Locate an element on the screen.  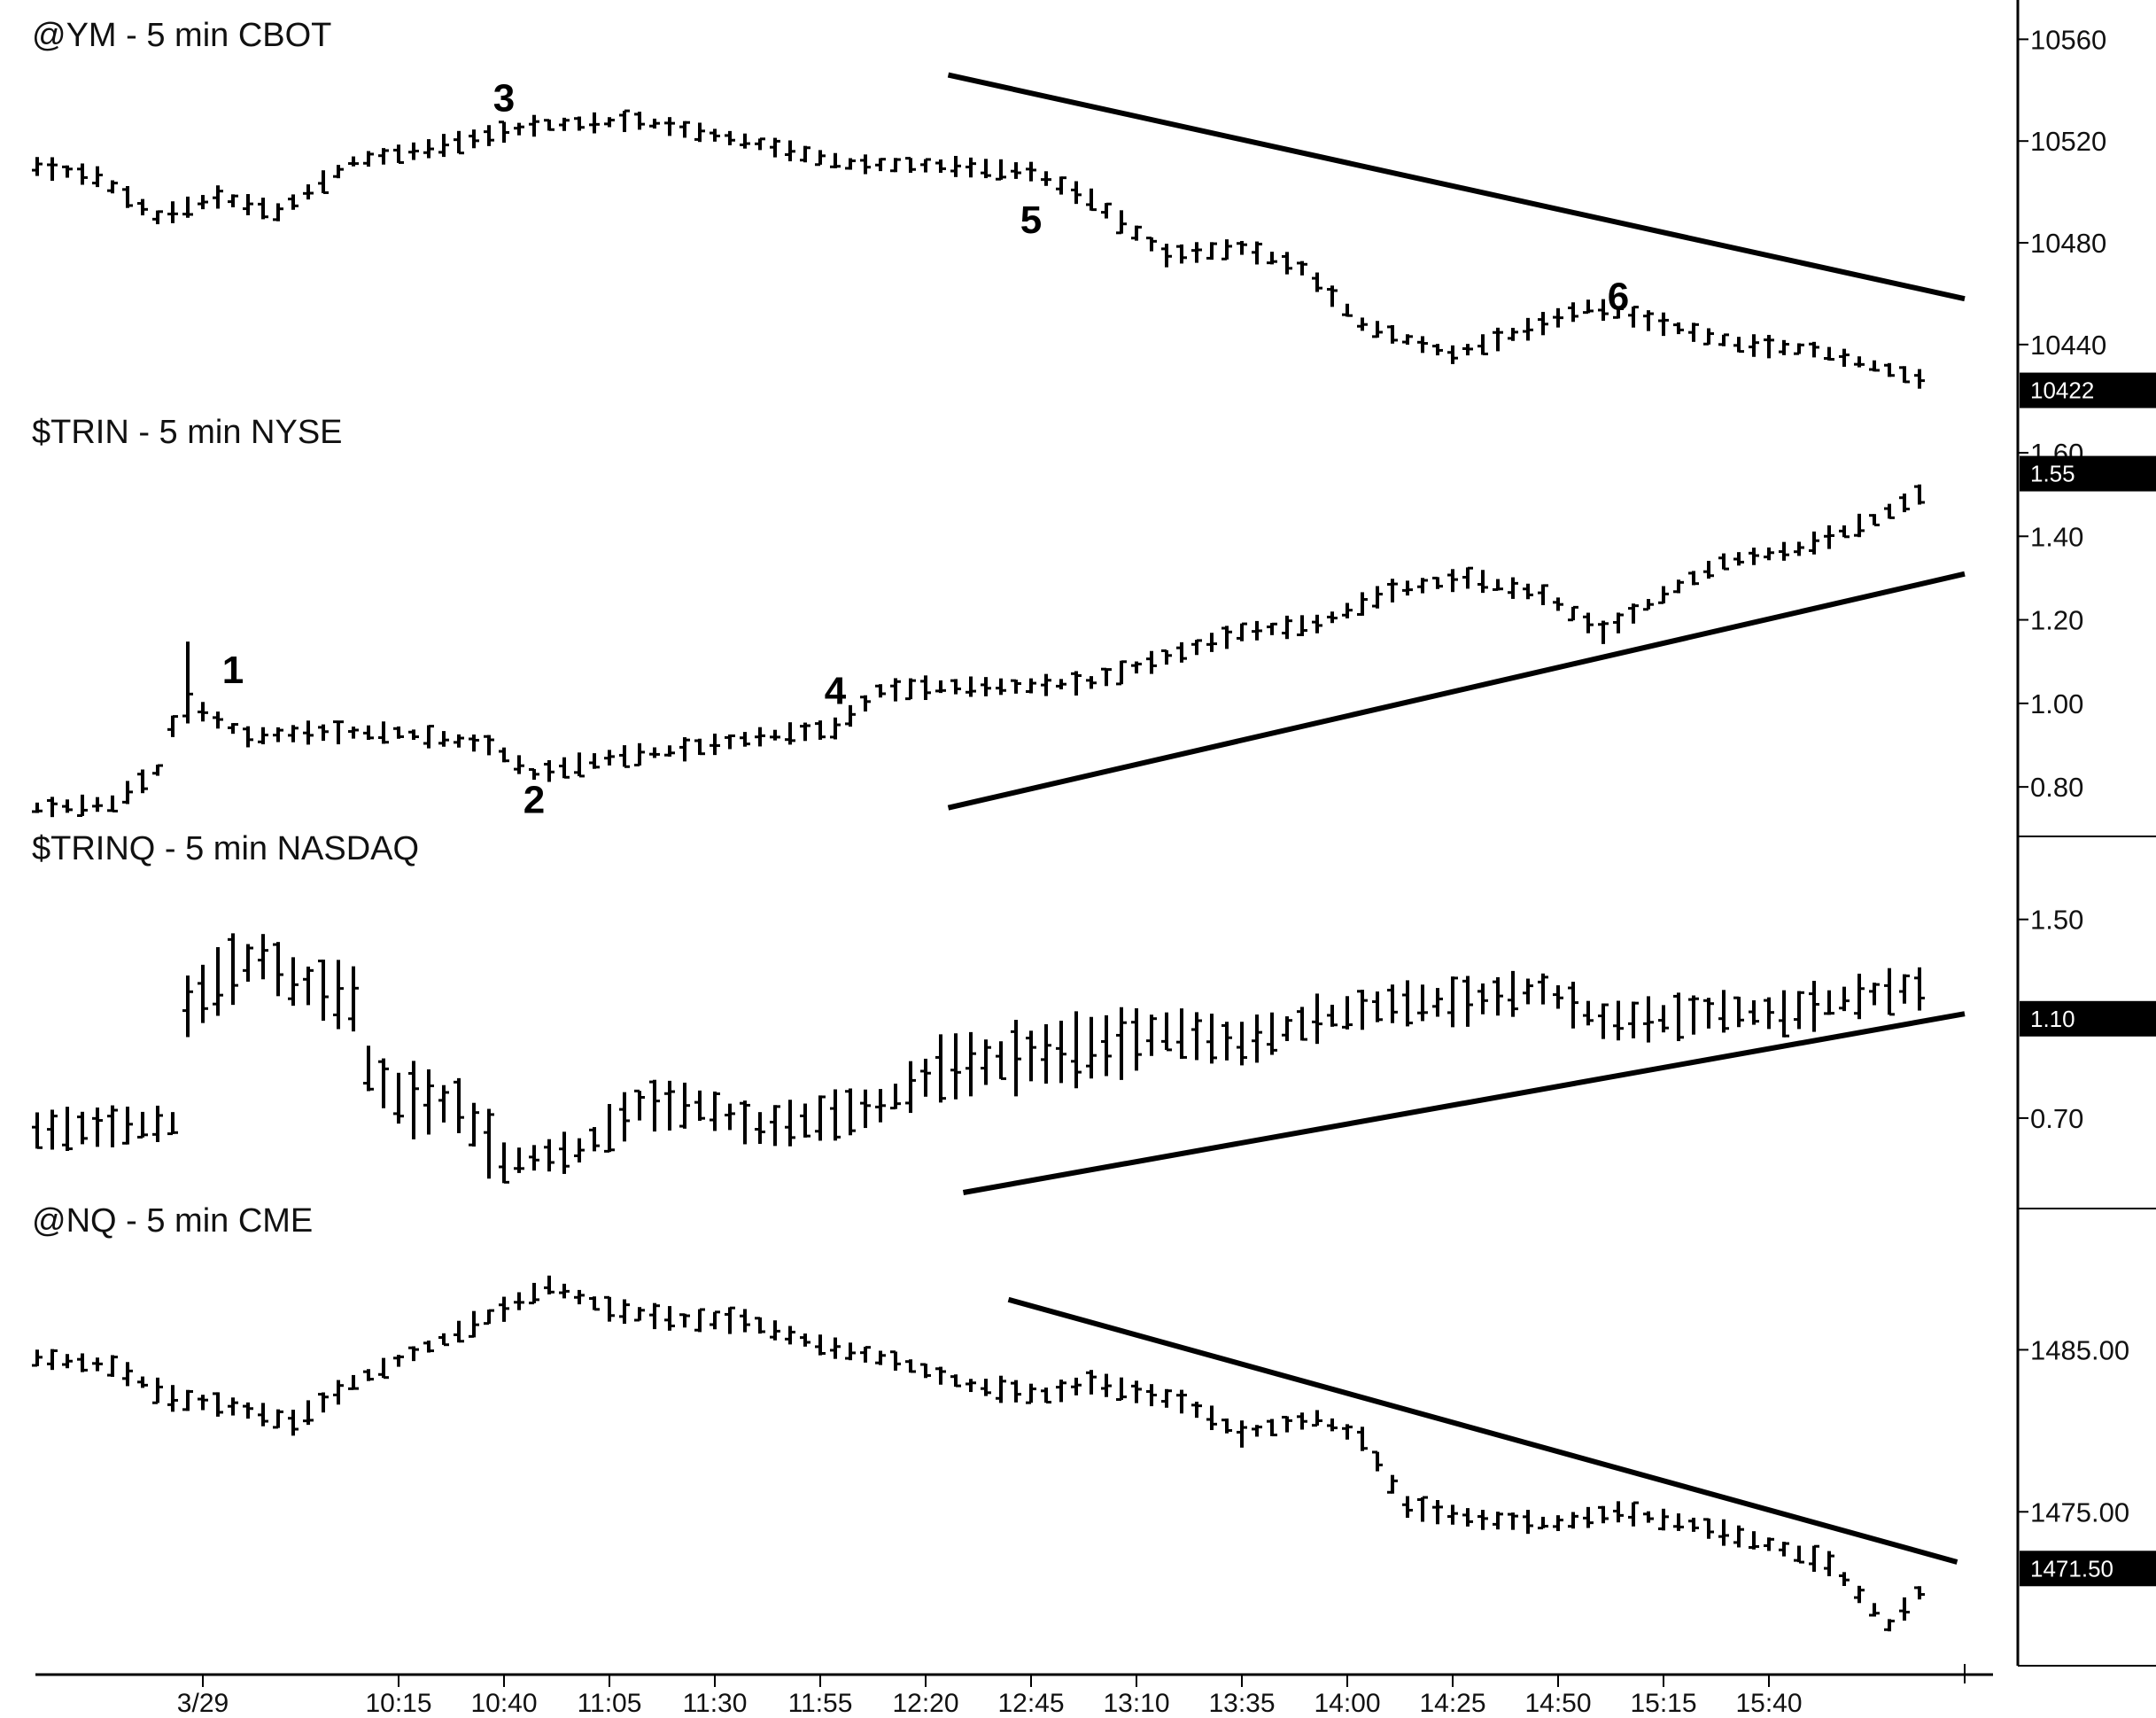
x-tick-label: 10:40 is located at coordinates (503, 1704).